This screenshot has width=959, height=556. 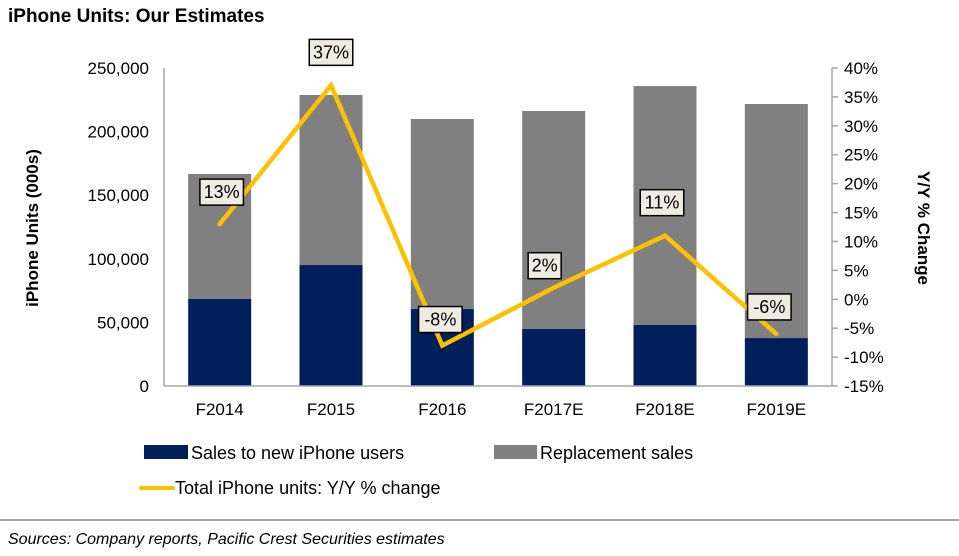 What do you see at coordinates (861, 97) in the screenshot?
I see `y2-tick-label: 35%` at bounding box center [861, 97].